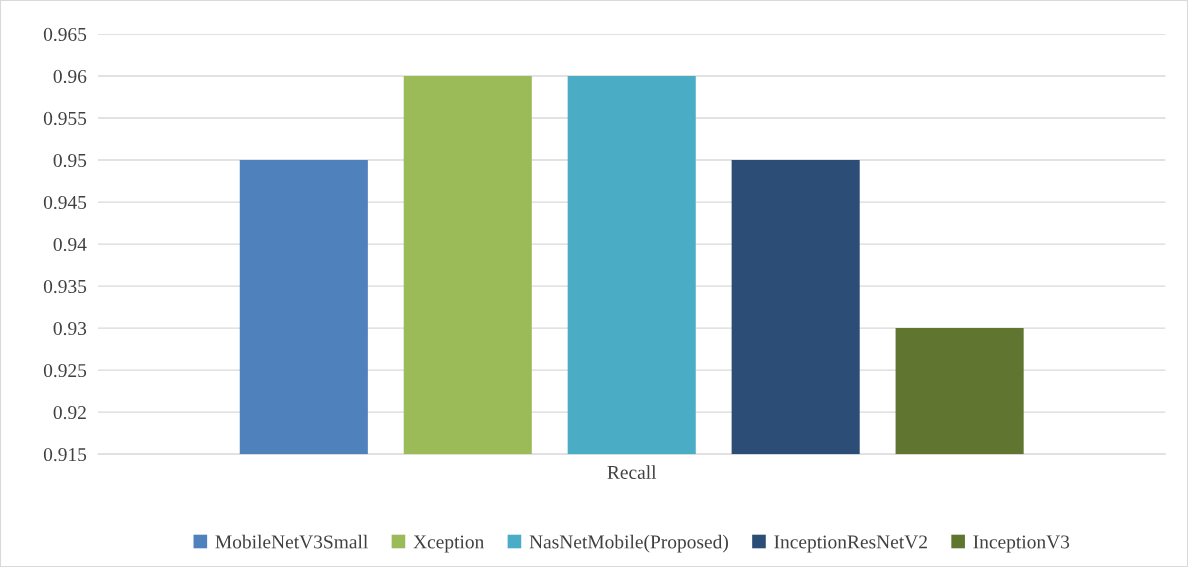 The image size is (1188, 567). What do you see at coordinates (70, 328) in the screenshot?
I see `y-tick-label: 0.93` at bounding box center [70, 328].